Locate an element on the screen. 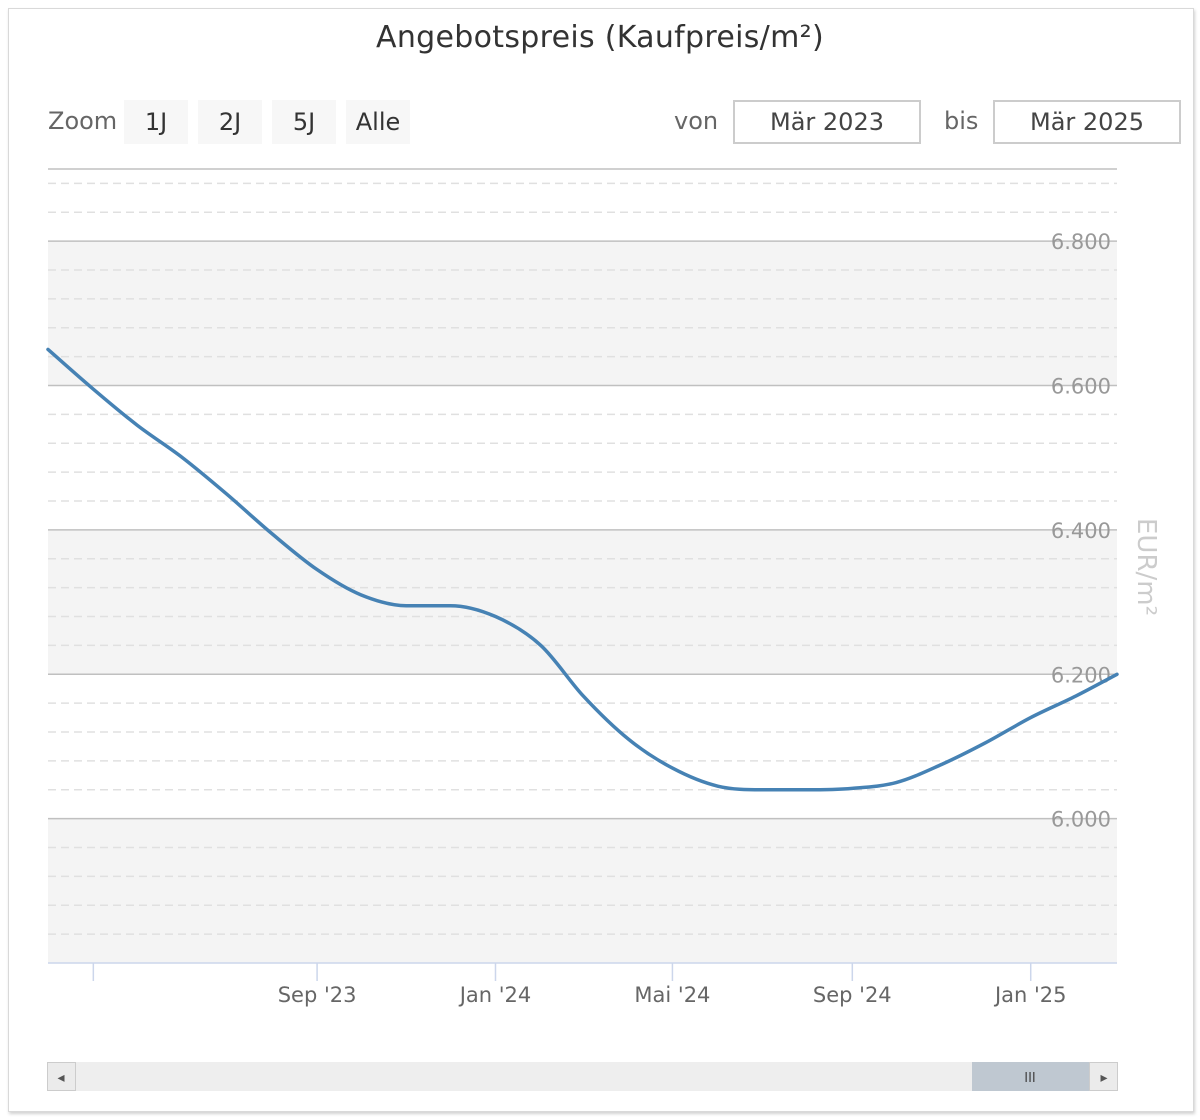 The width and height of the screenshot is (1200, 1120). x-tick-label: Sep '23 is located at coordinates (317, 995).